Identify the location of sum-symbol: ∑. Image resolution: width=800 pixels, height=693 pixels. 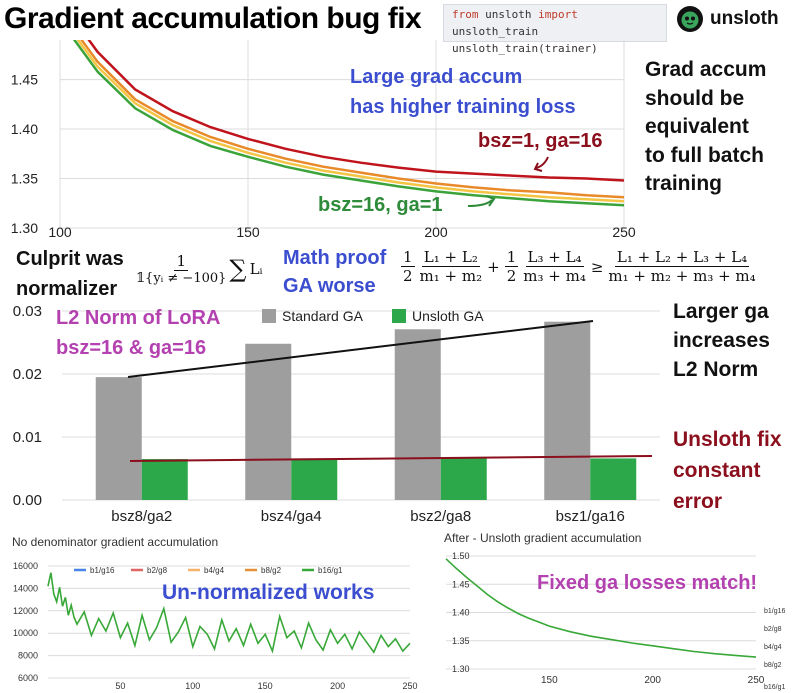
(238, 269).